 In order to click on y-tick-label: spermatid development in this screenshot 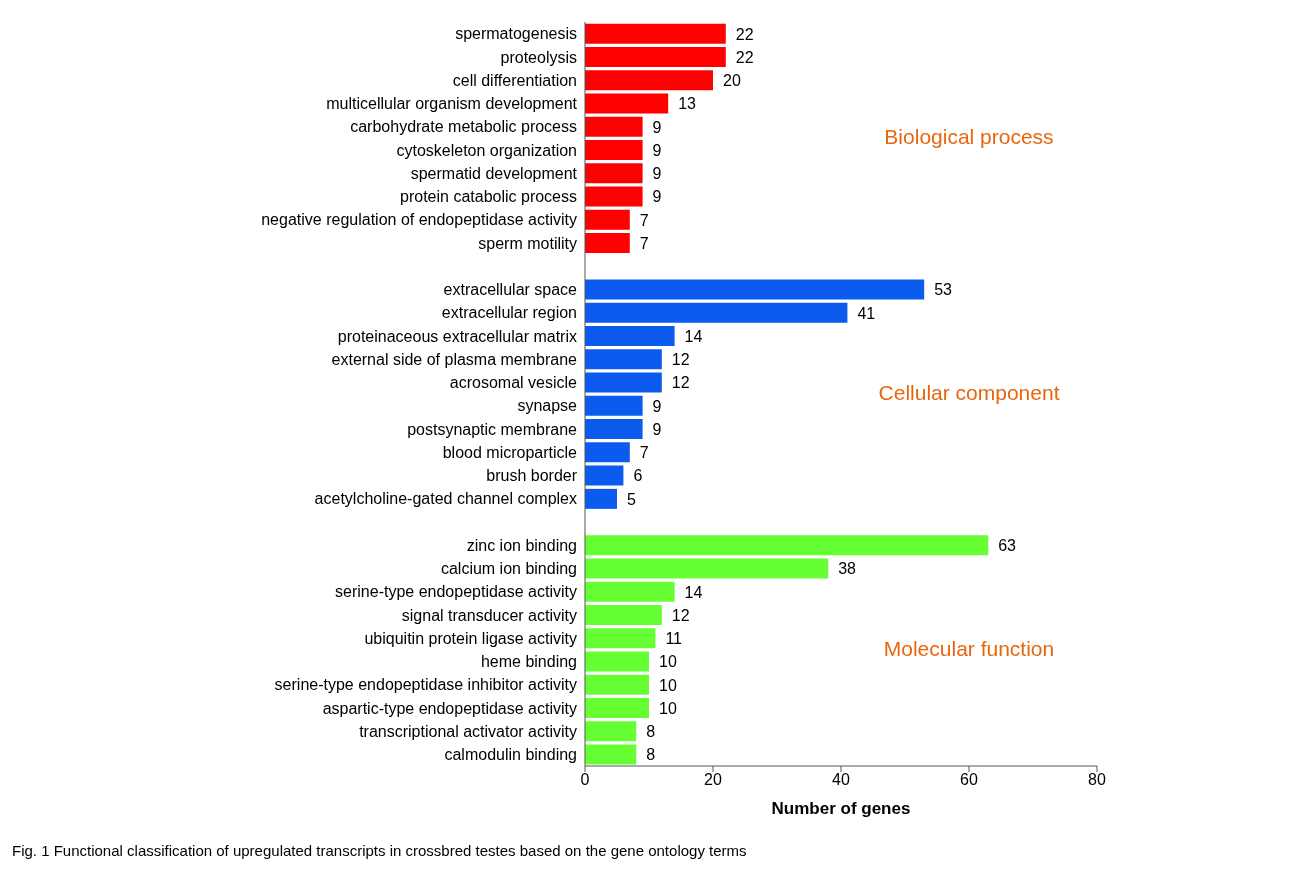, I will do `click(494, 173)`.